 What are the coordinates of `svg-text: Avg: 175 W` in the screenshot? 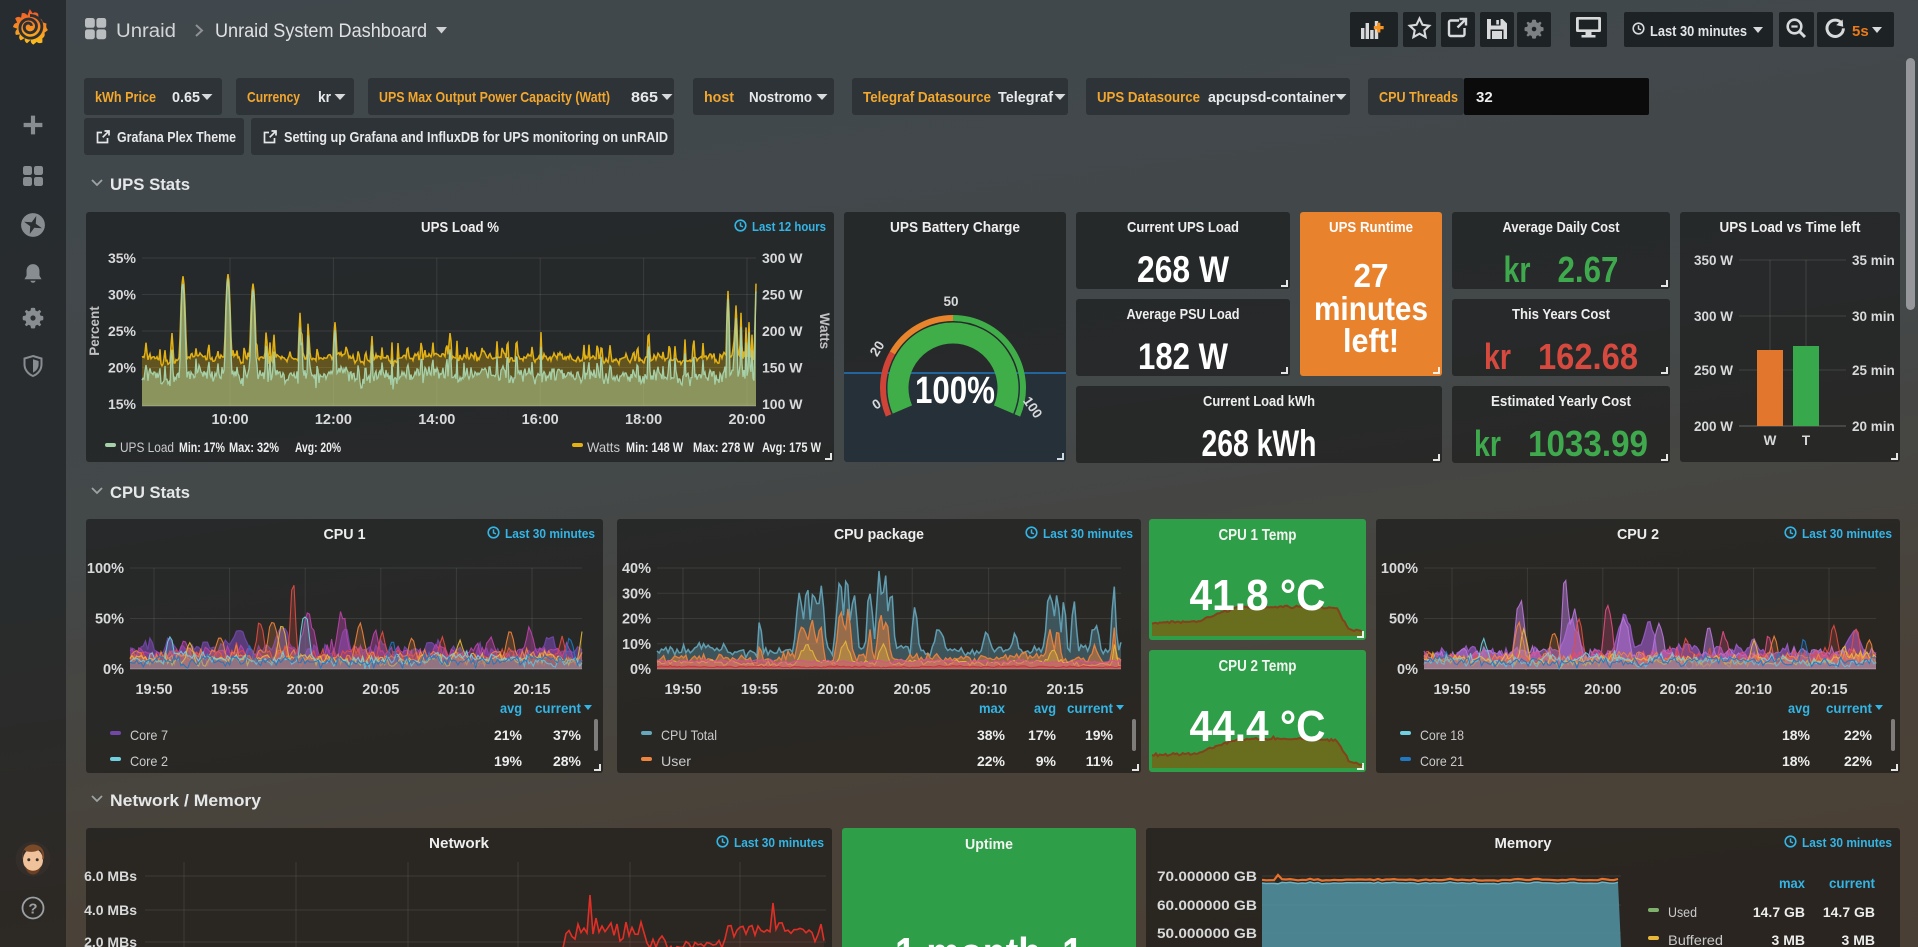 It's located at (792, 447).